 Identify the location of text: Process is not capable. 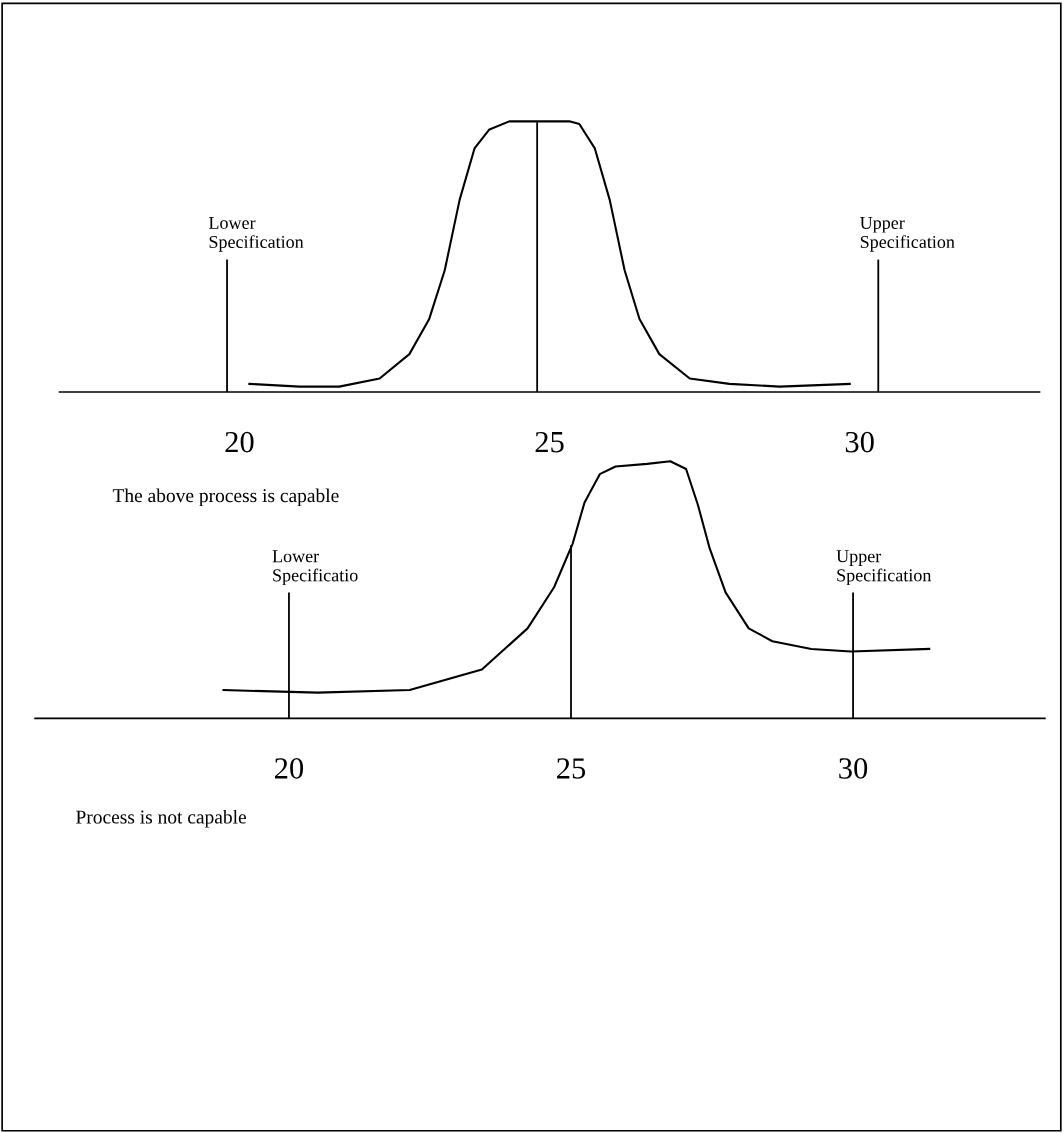
(161, 818).